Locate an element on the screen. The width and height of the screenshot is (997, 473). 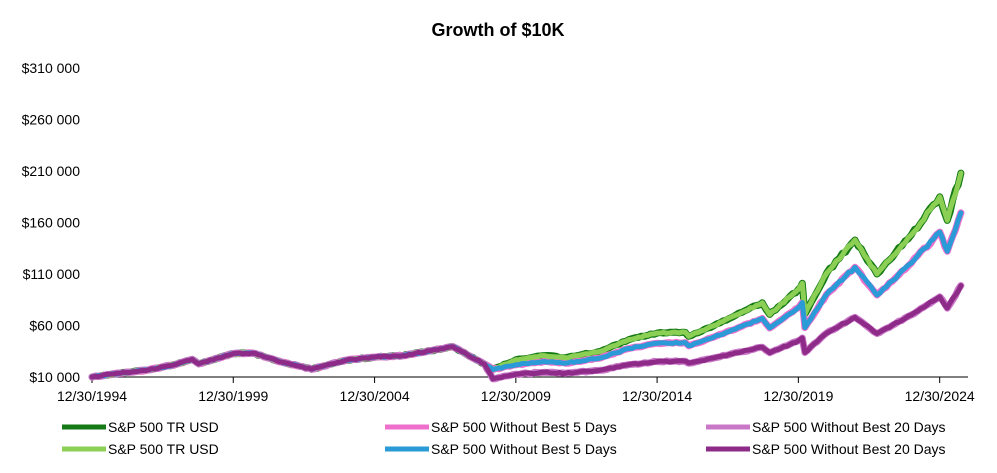
chart-title: Growth of $10K is located at coordinates (497, 30).